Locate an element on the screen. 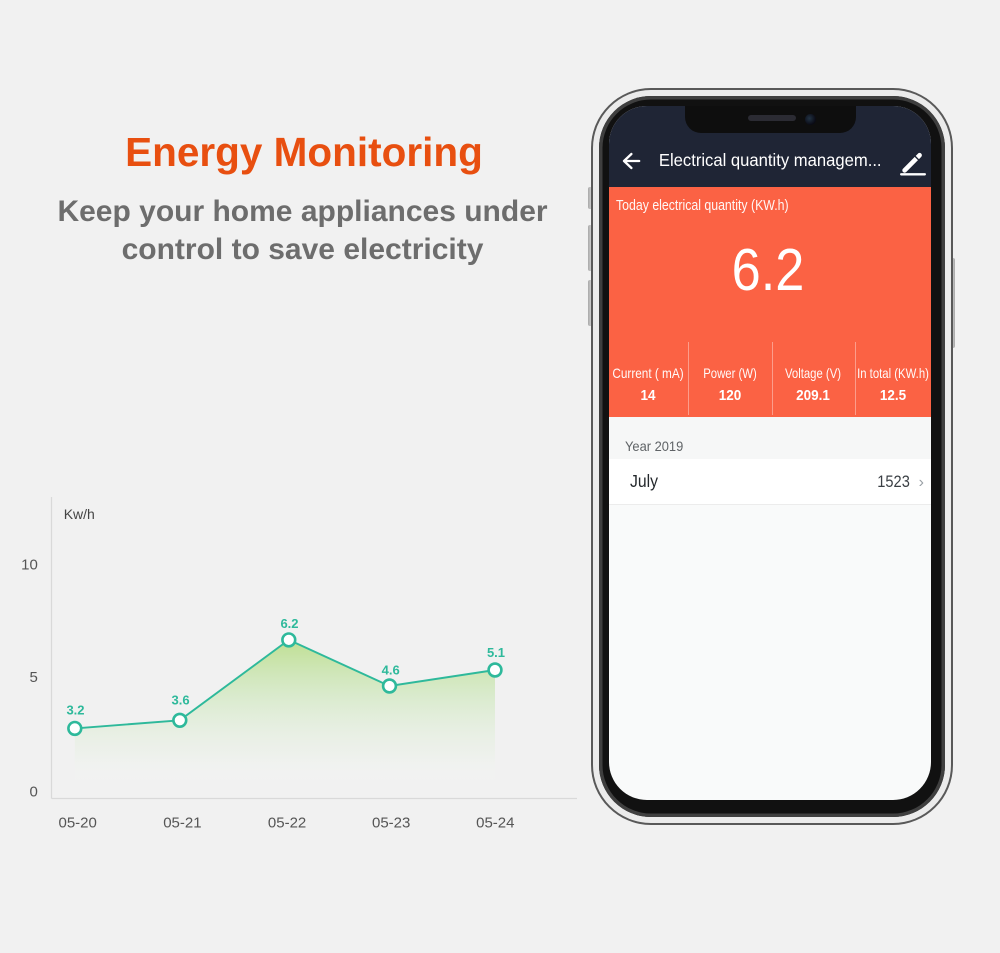  svg-text: 5 is located at coordinates (33, 677).